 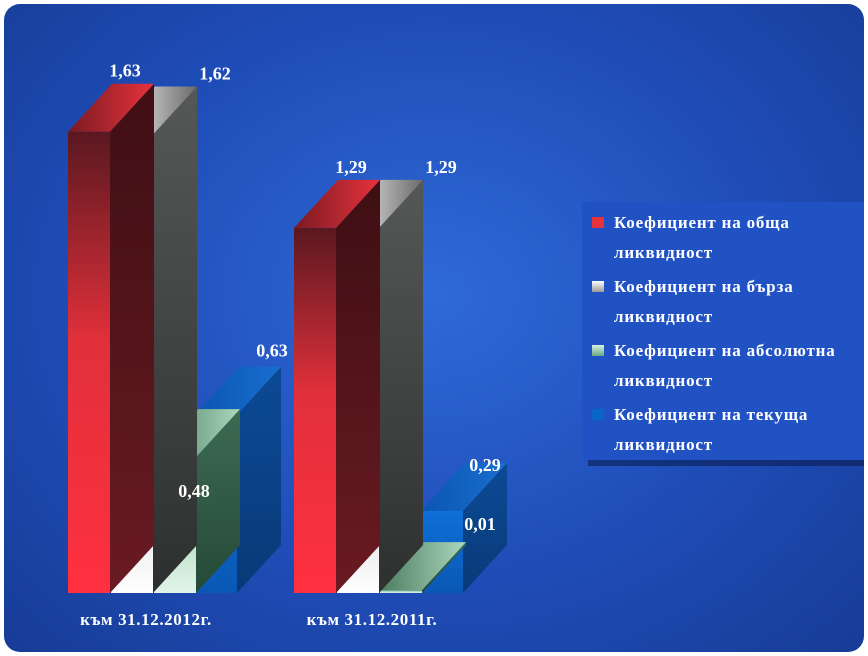 I want to click on data-label-total-2012: 1,63, so click(x=125, y=71).